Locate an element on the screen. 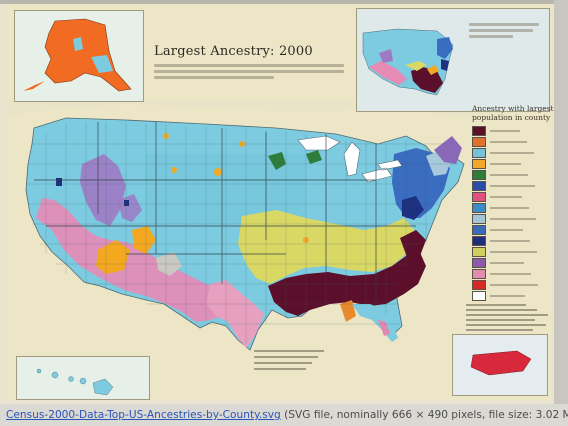 The height and width of the screenshot is (426, 568). state-ancestry-inset is located at coordinates (453, 60).